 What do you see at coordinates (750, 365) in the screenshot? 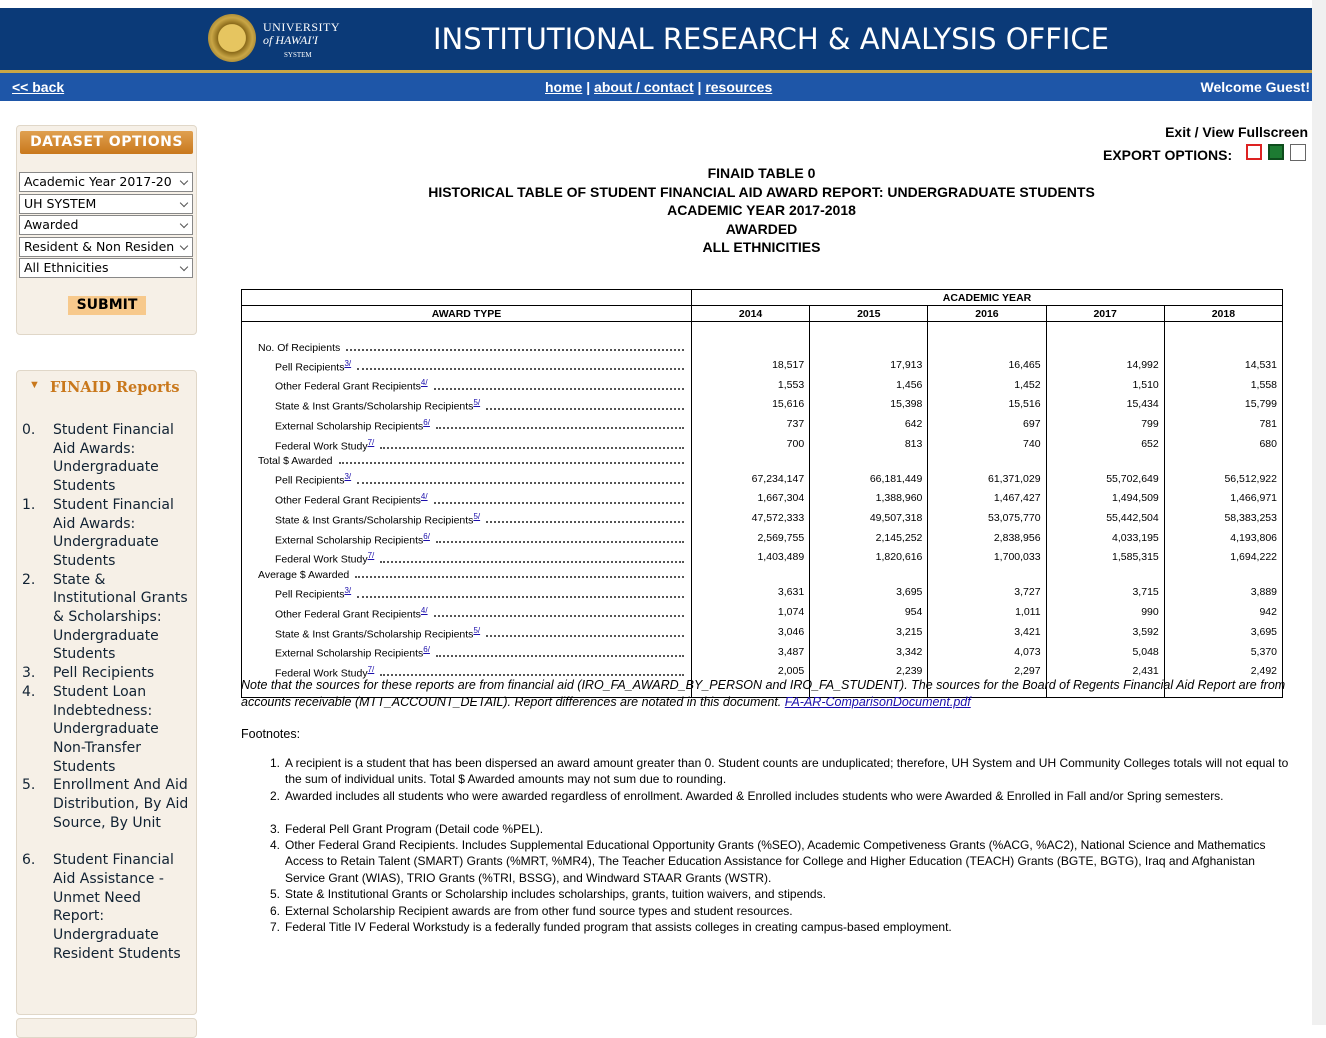
I see `value-cell: 18,517` at bounding box center [750, 365].